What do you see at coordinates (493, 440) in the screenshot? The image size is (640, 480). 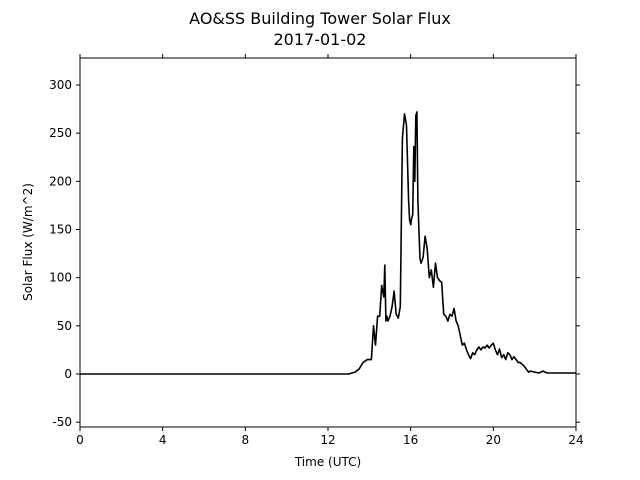 I see `x-tick-label-20: 20` at bounding box center [493, 440].